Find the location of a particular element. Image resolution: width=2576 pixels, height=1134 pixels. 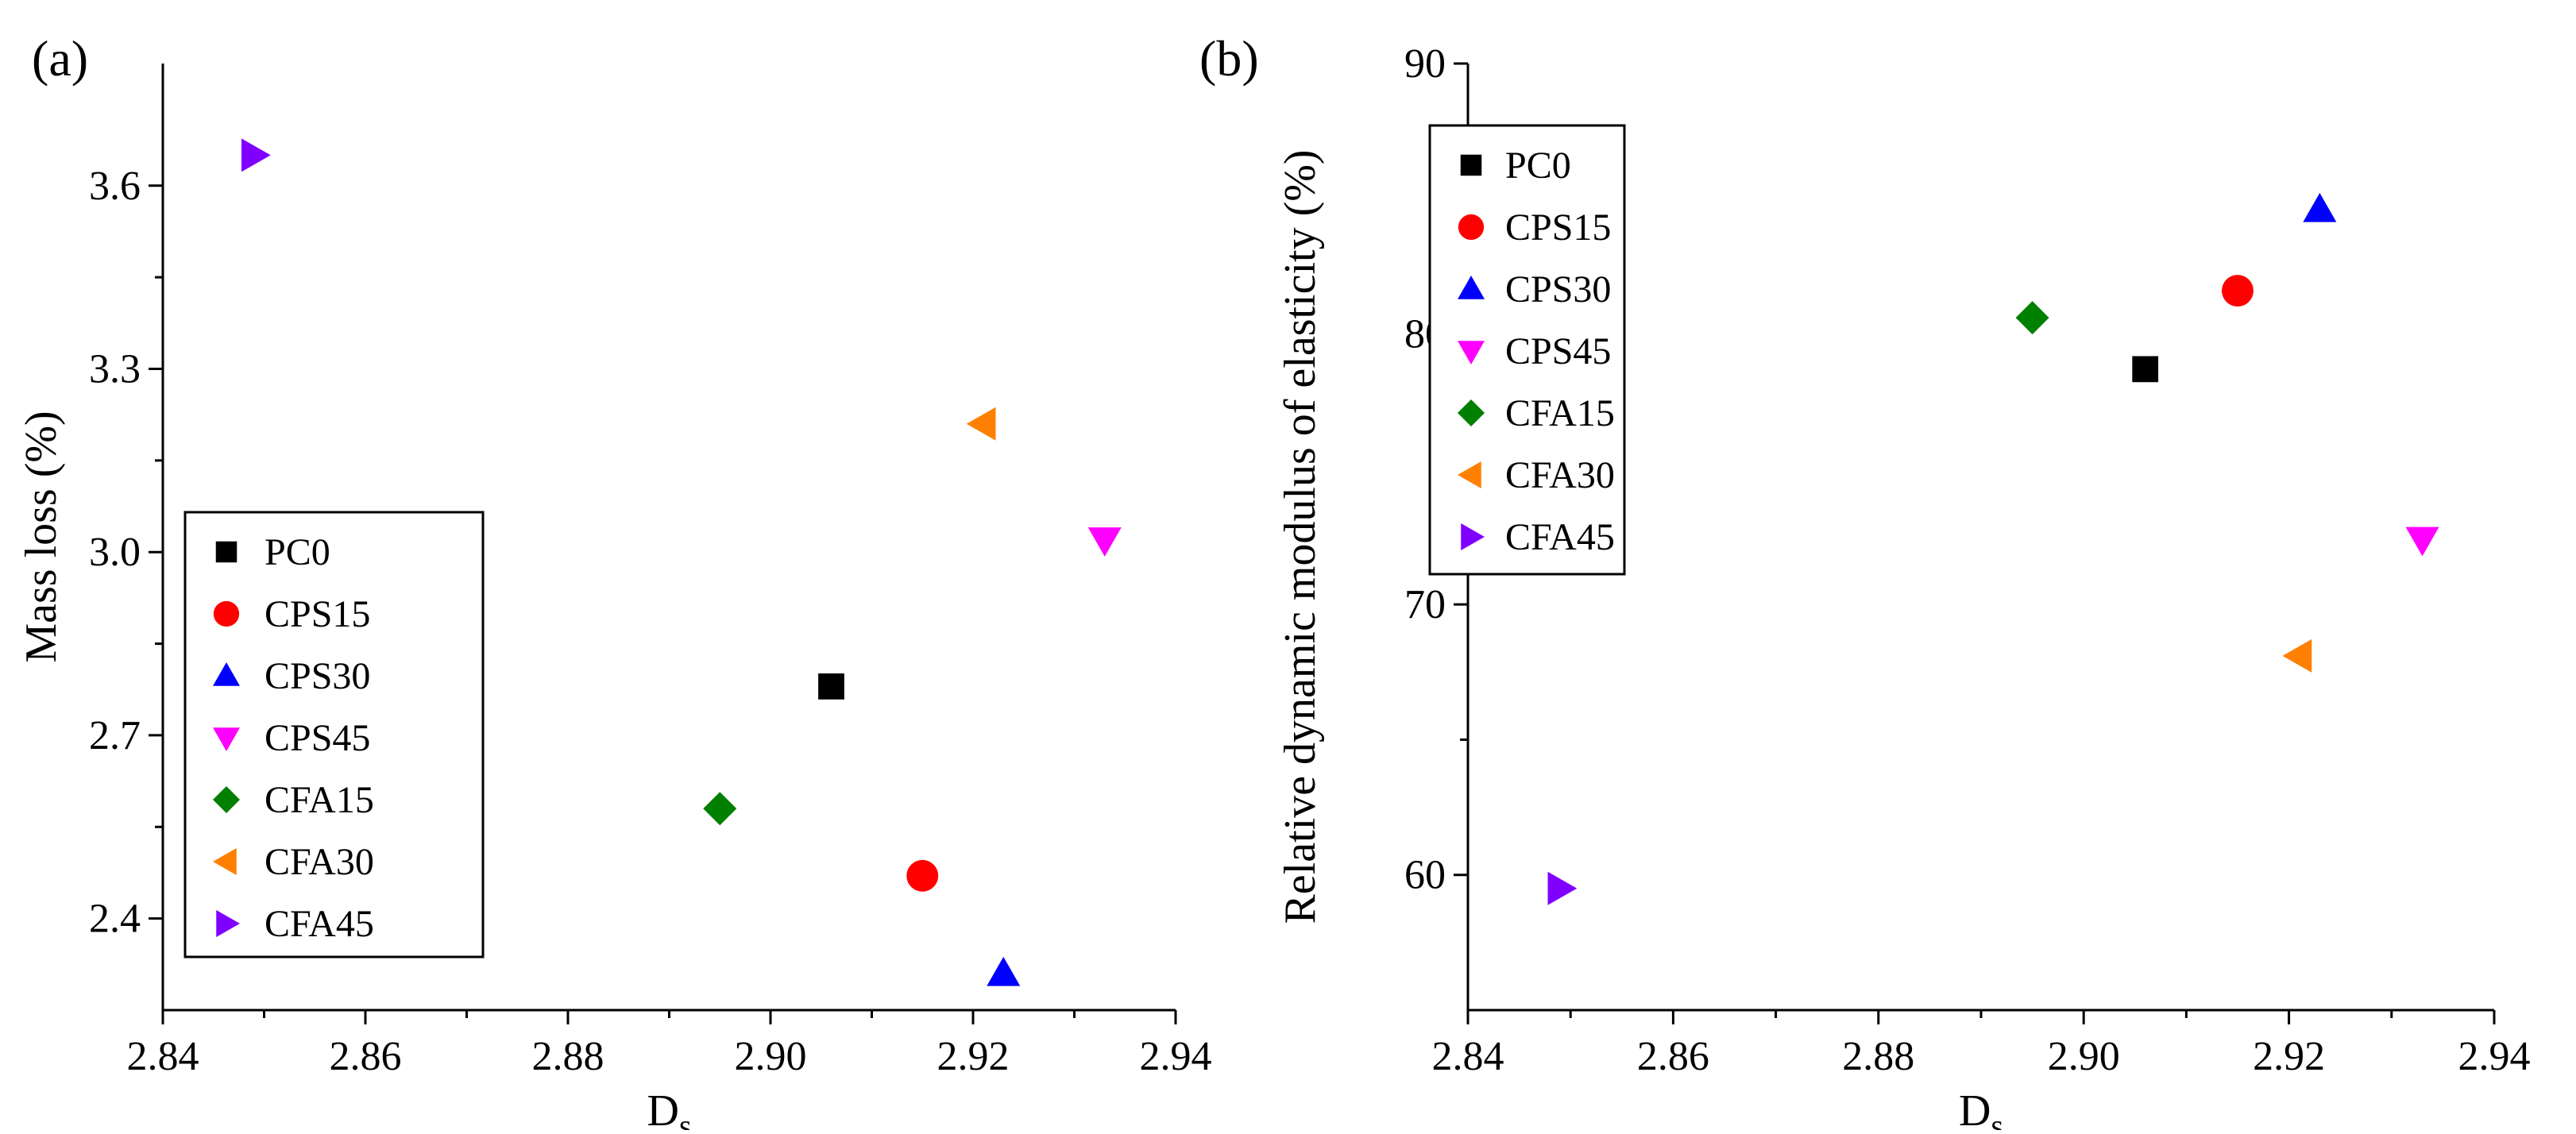

legend-box is located at coordinates (1527, 350).